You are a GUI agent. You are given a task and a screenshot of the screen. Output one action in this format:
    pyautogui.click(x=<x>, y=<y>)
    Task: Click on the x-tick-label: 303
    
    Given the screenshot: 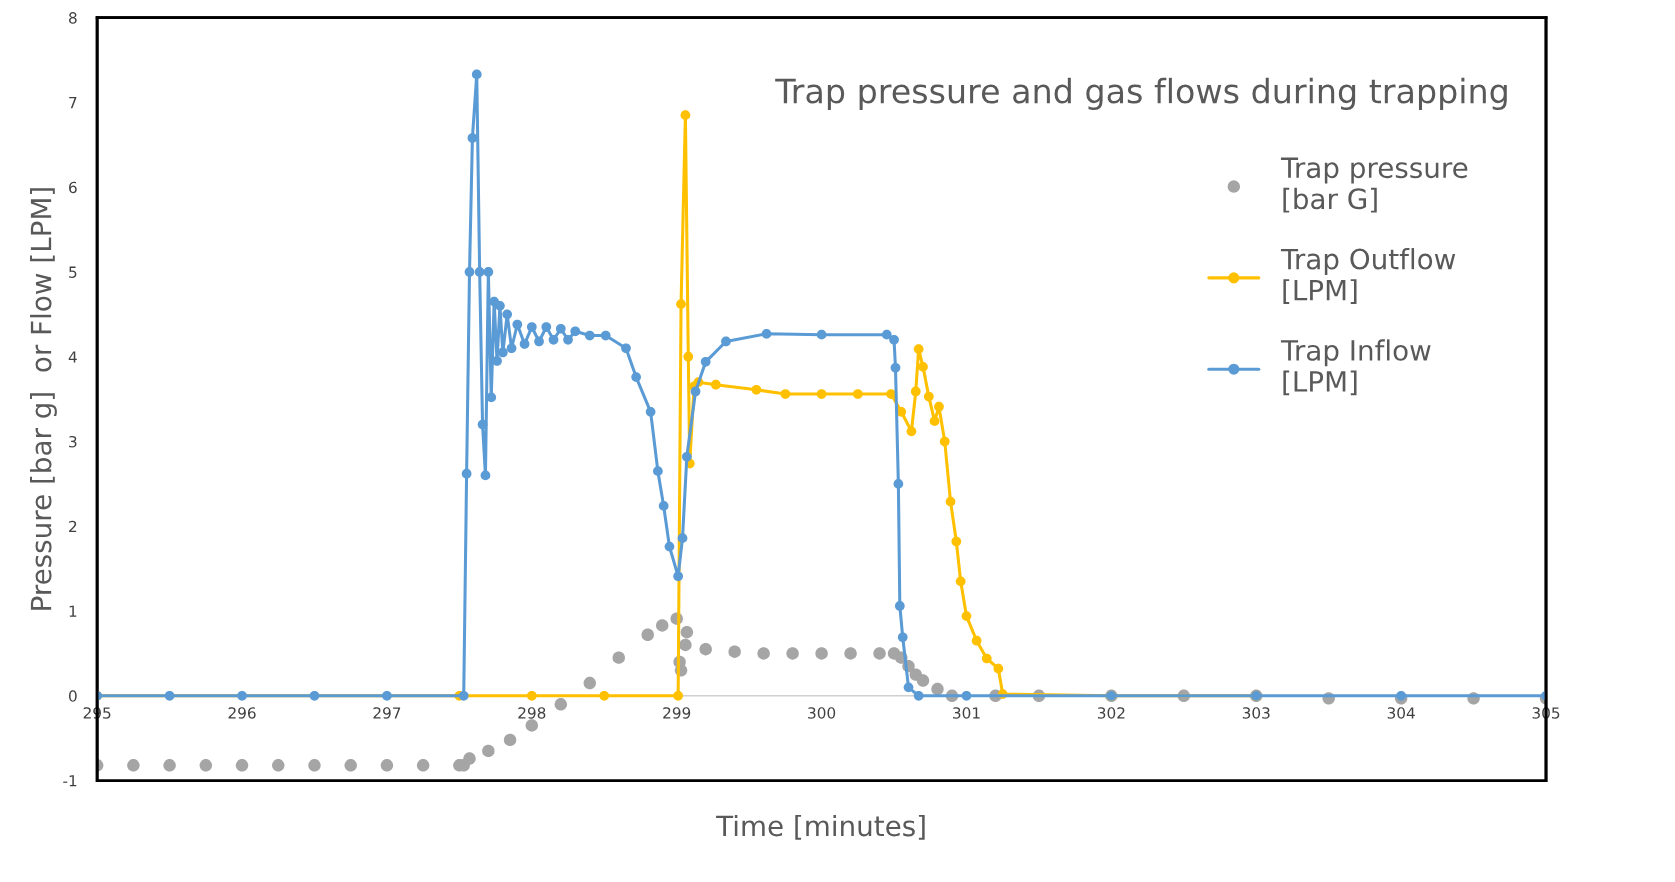 What is the action you would take?
    pyautogui.click(x=1256, y=713)
    